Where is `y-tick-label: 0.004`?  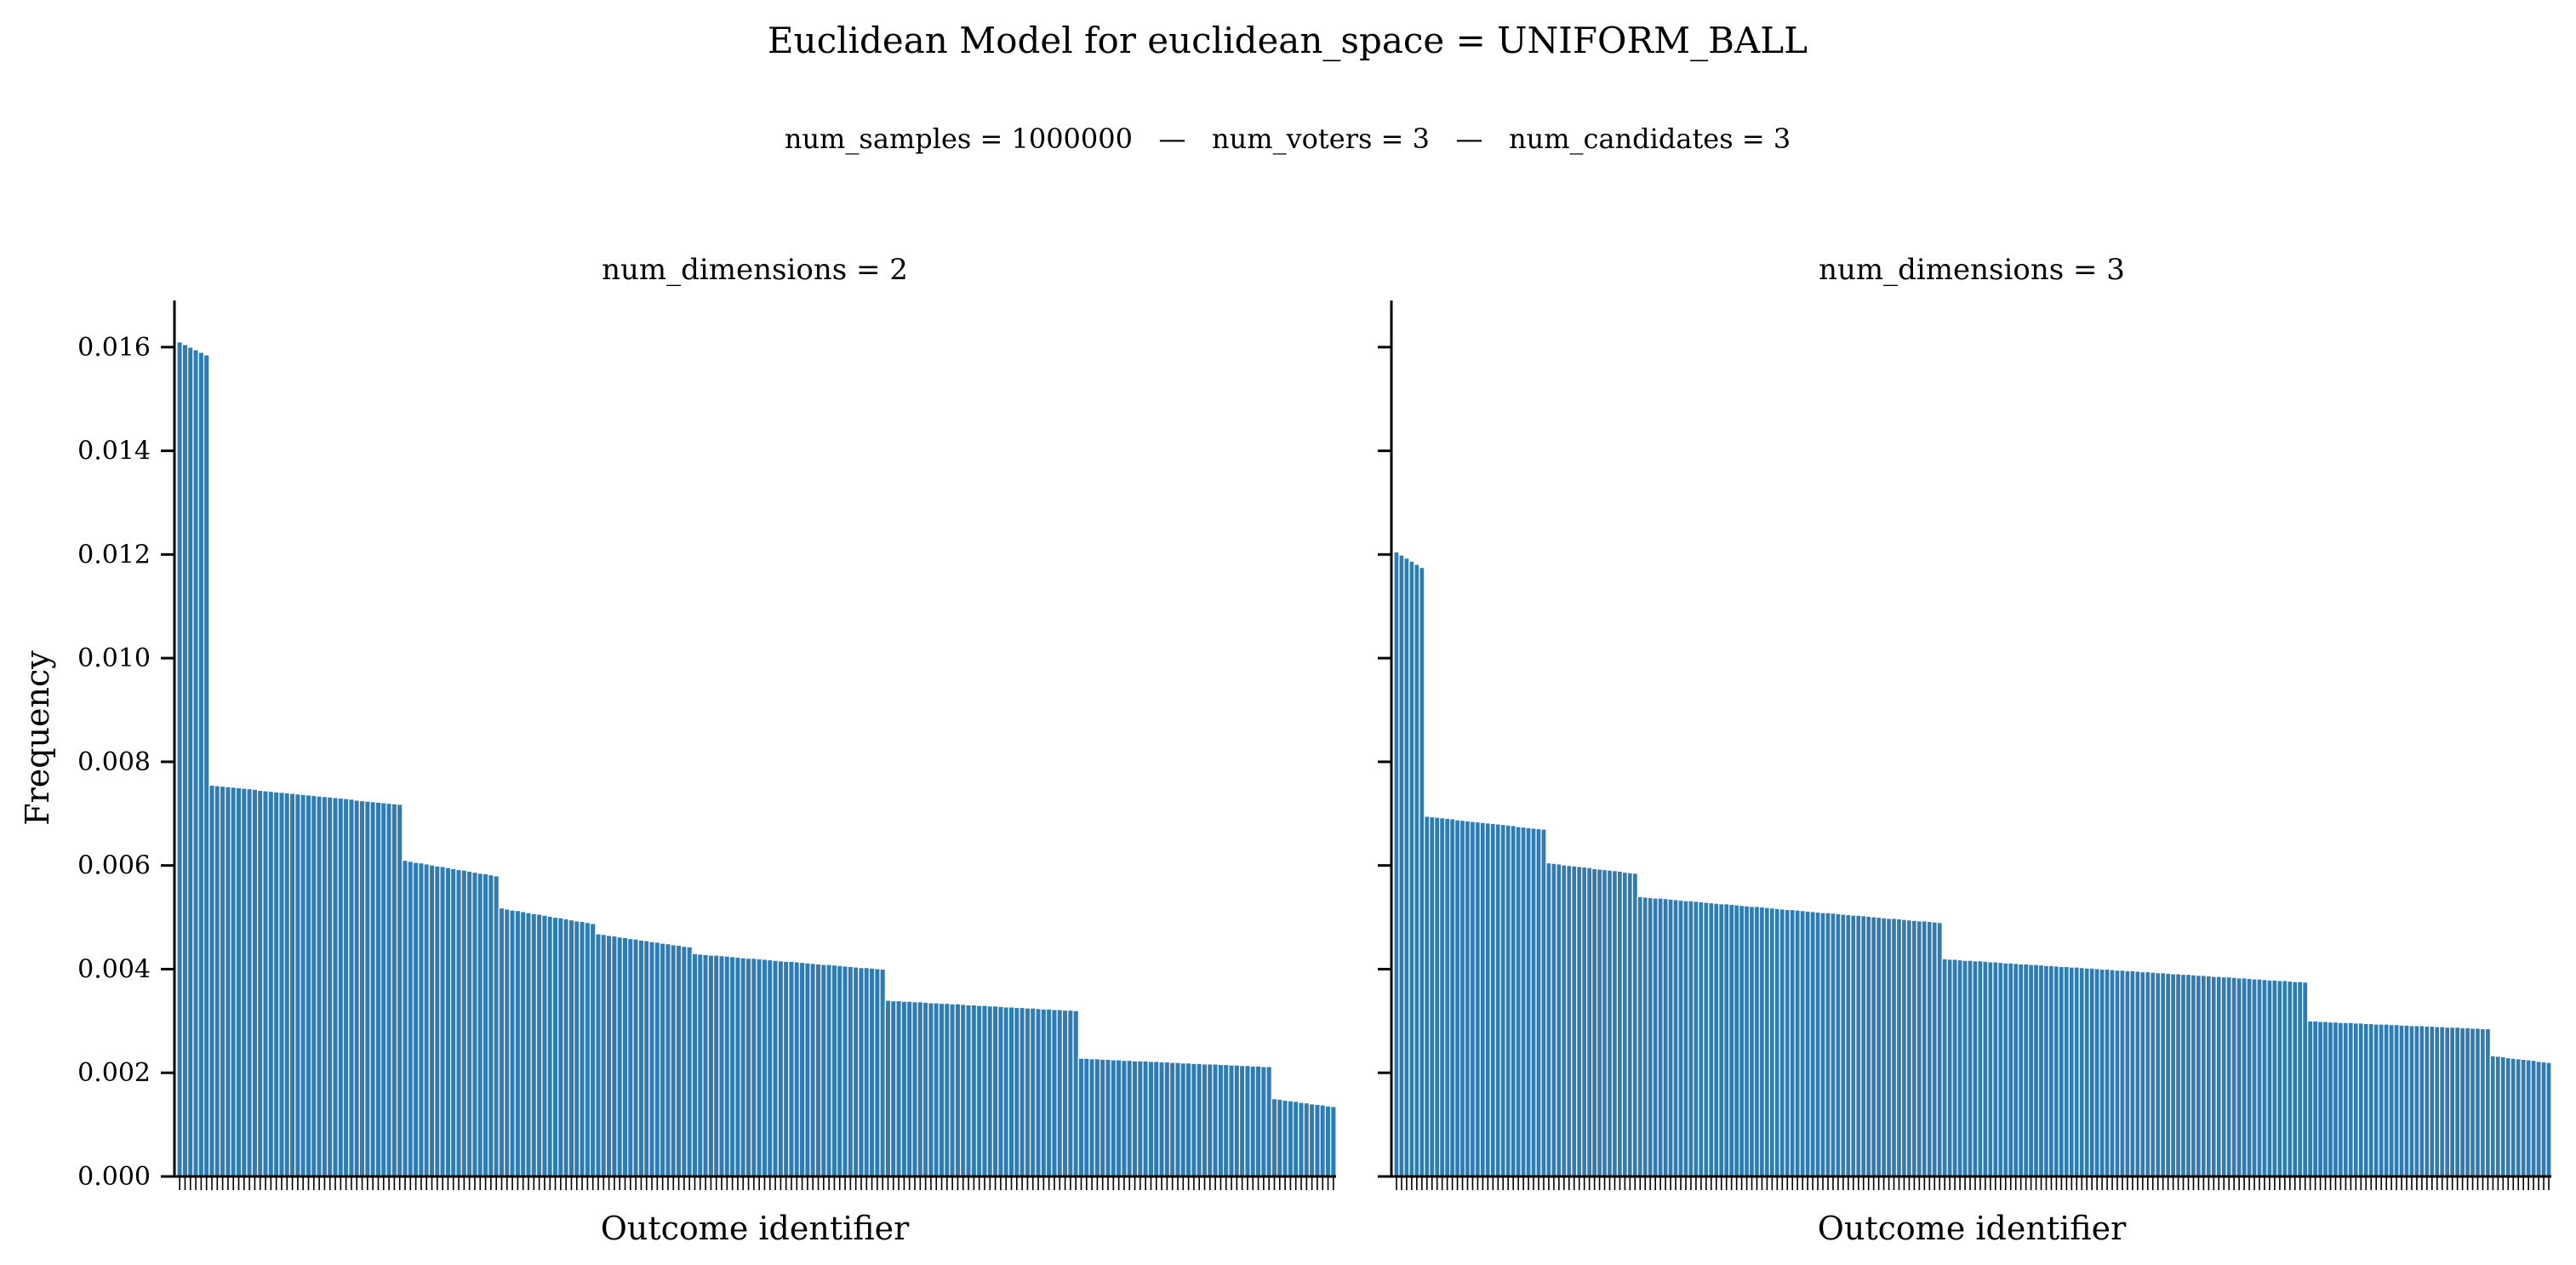
y-tick-label: 0.004 is located at coordinates (114, 969).